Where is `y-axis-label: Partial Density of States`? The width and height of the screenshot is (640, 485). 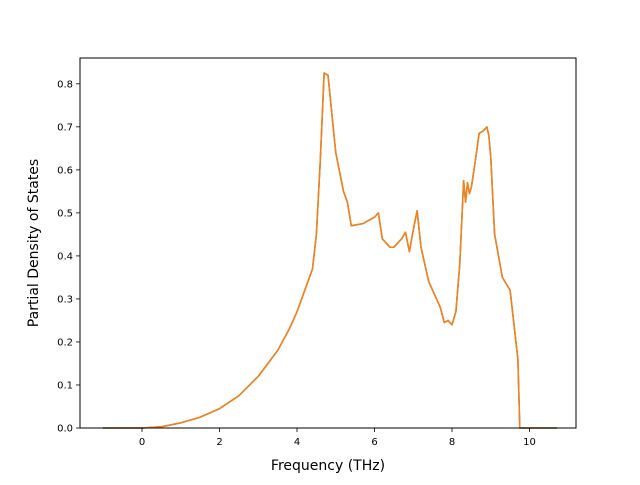 y-axis-label: Partial Density of States is located at coordinates (34, 243).